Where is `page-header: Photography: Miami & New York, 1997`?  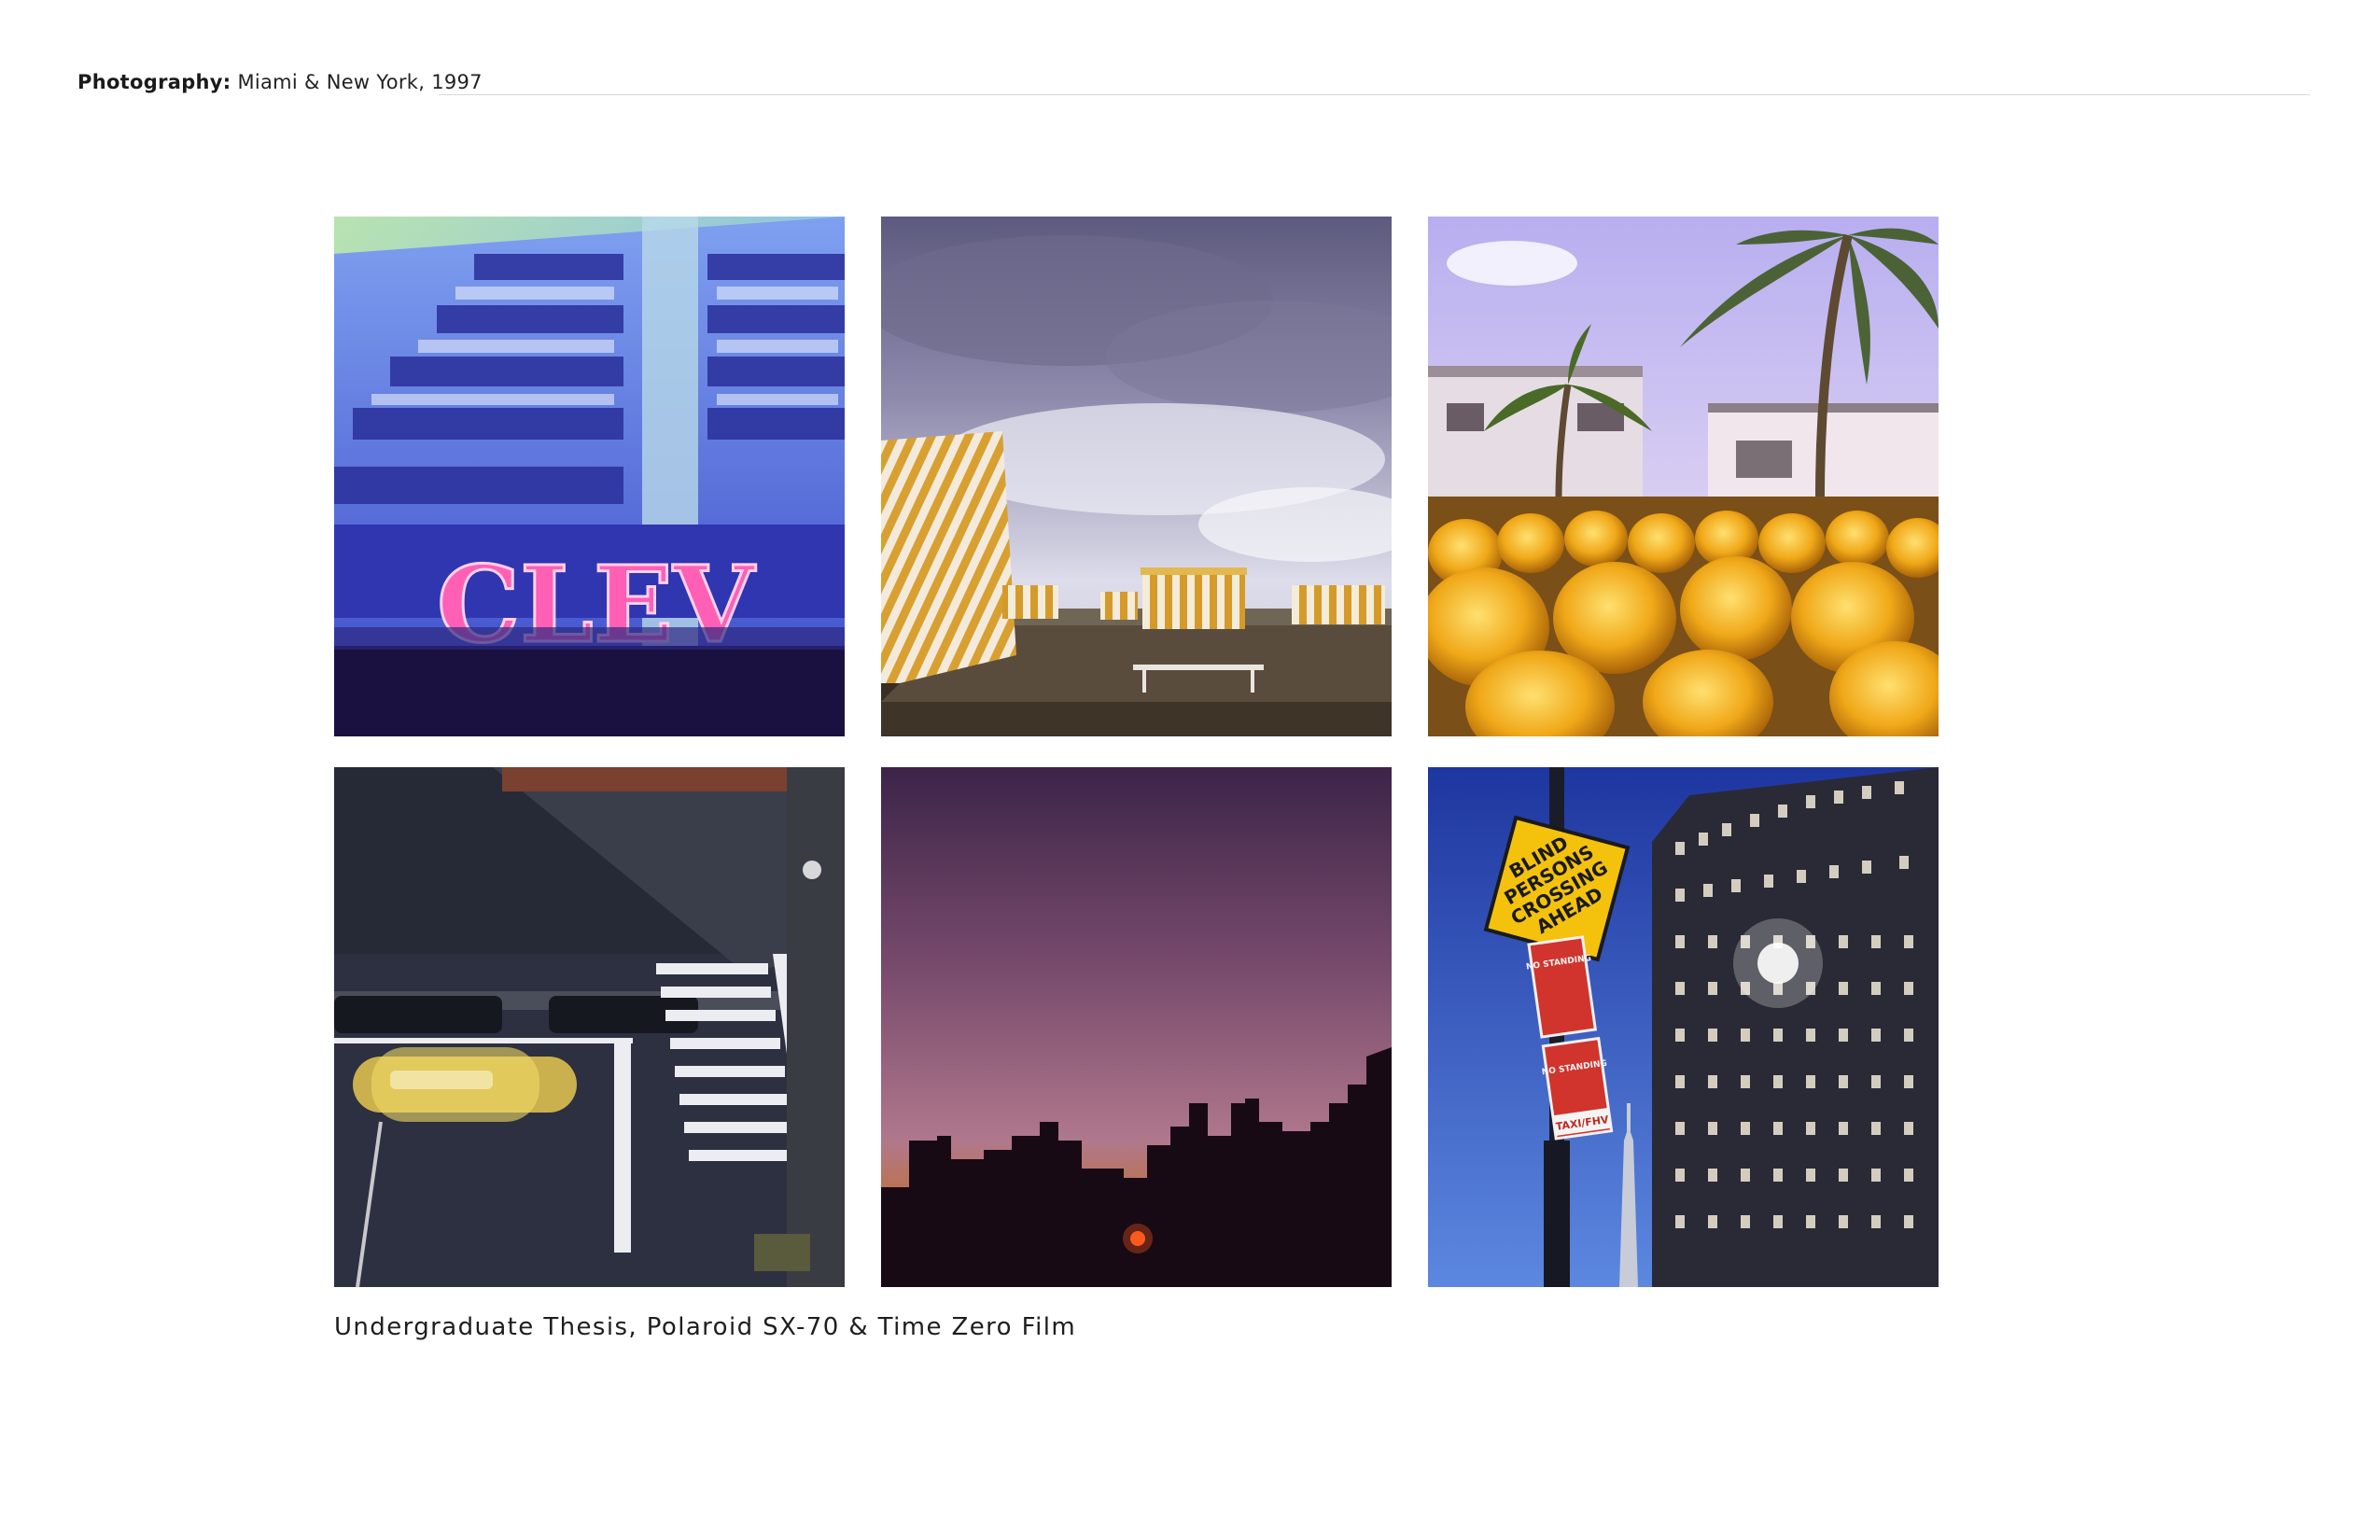 page-header: Photography: Miami & New York, 1997 is located at coordinates (1193, 82).